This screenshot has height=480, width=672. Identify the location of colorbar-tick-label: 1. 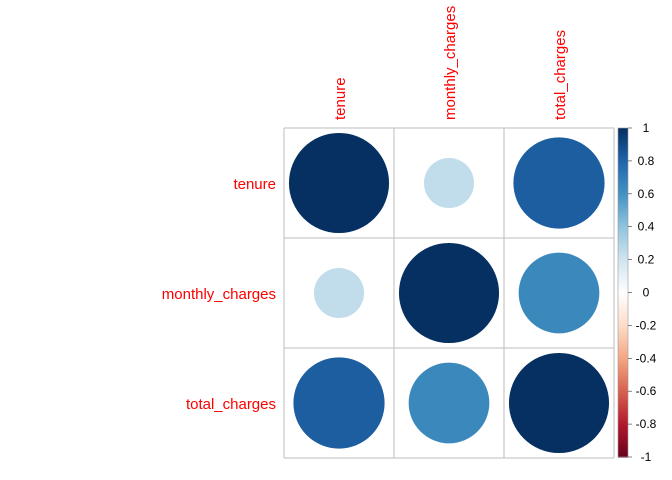
(646, 128).